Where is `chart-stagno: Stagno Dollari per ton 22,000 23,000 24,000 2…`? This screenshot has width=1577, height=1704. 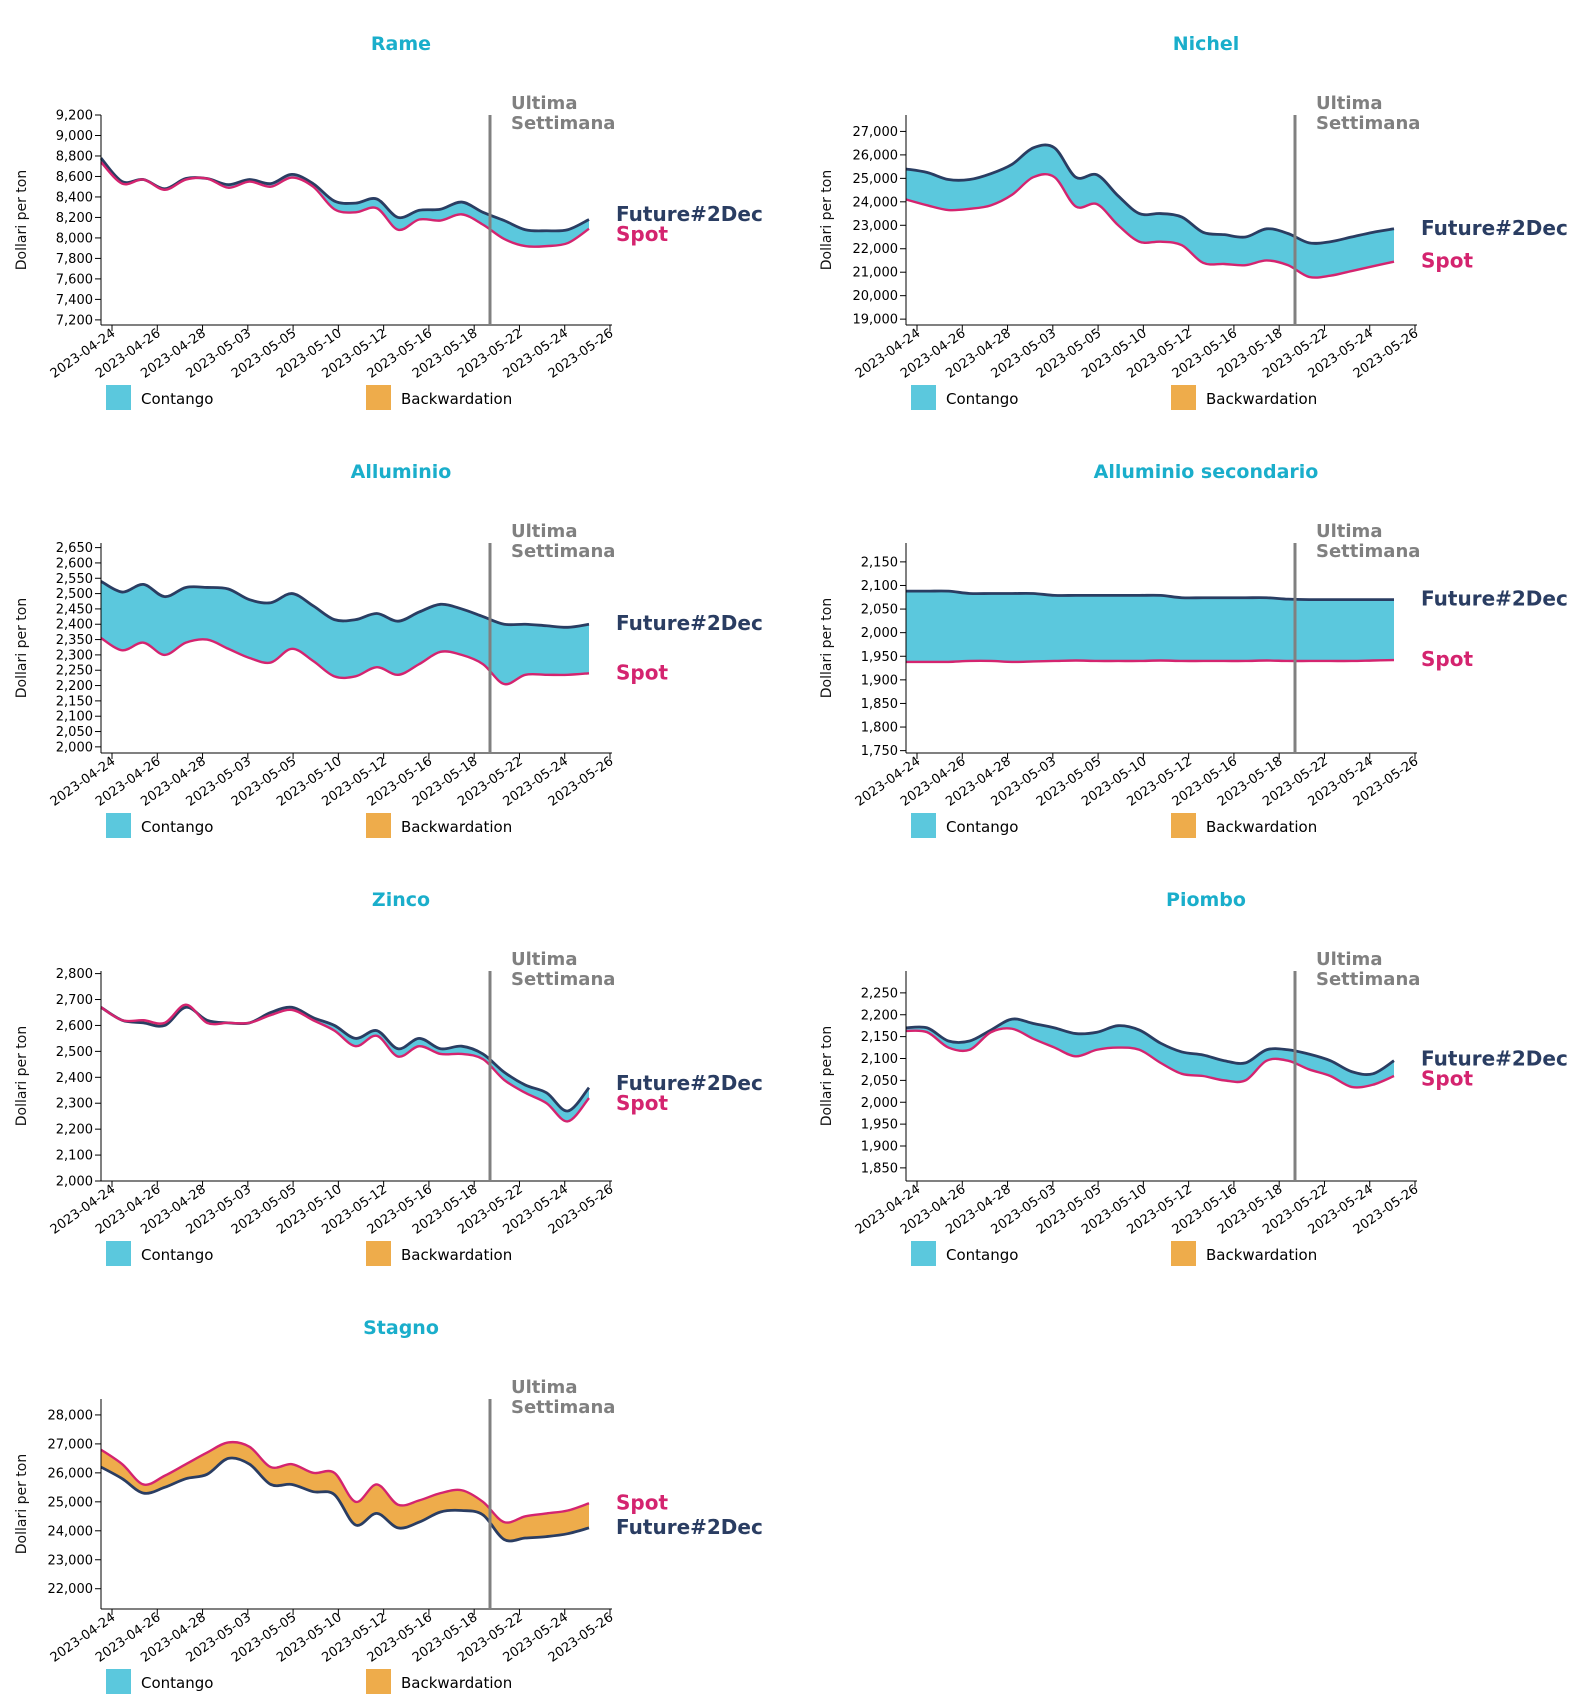 chart-stagno: Stagno Dollari per ton 22,000 23,000 24,000 2… is located at coordinates (388, 1505).